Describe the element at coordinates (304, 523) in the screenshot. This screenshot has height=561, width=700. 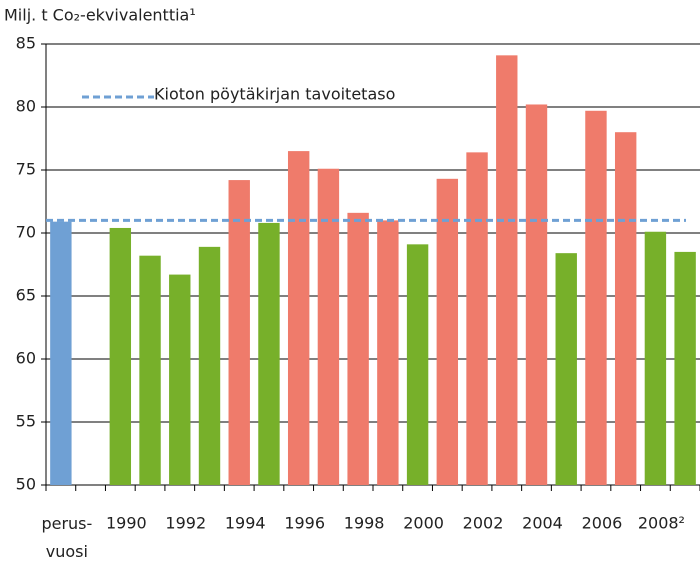
I see `x-tick-label: 1996` at that location.